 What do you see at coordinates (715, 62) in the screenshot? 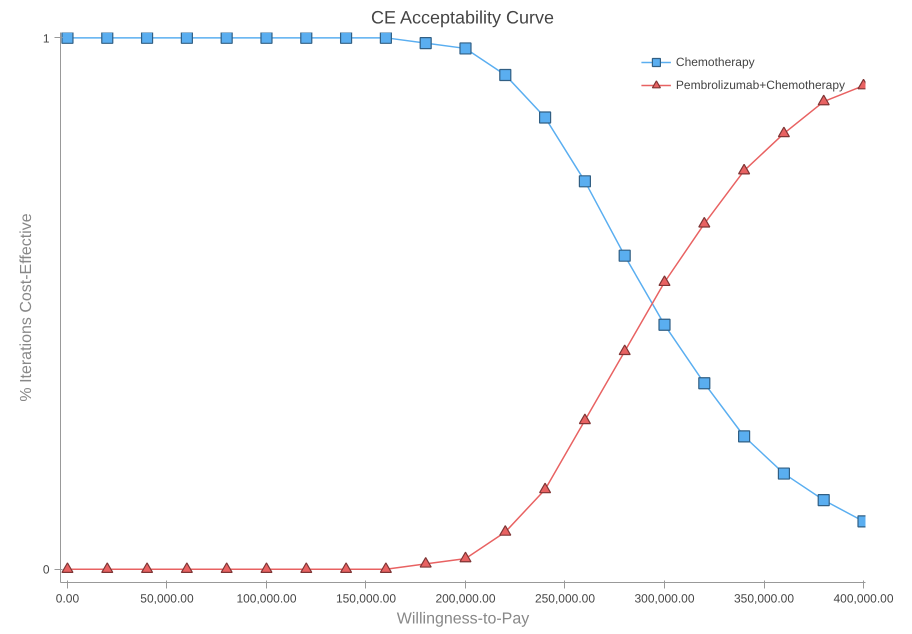
I see `legend-label: Chemotherapy` at bounding box center [715, 62].